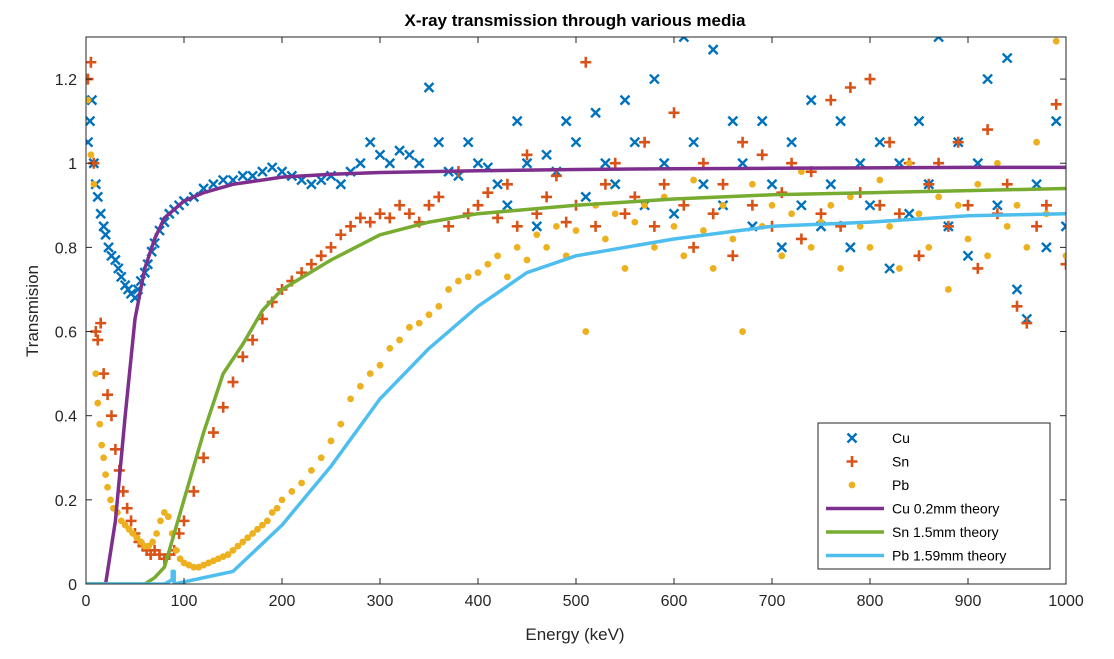  Describe the element at coordinates (945, 532) in the screenshot. I see `legend-label: Sn 1.5mm theory` at that location.